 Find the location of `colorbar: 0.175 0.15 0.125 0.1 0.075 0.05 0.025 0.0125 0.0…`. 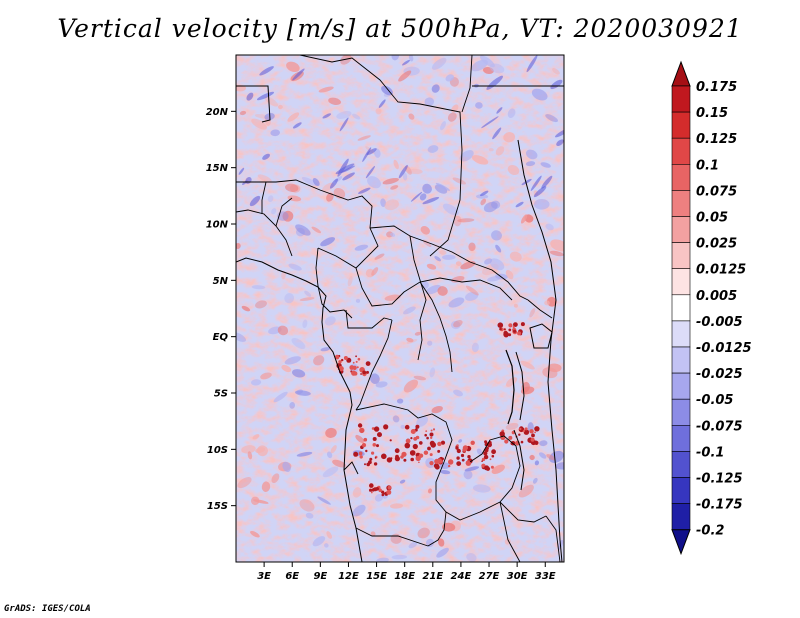

colorbar: 0.175 0.15 0.125 0.1 0.075 0.05 0.025 0.0125 0.0… is located at coordinates (711, 308).